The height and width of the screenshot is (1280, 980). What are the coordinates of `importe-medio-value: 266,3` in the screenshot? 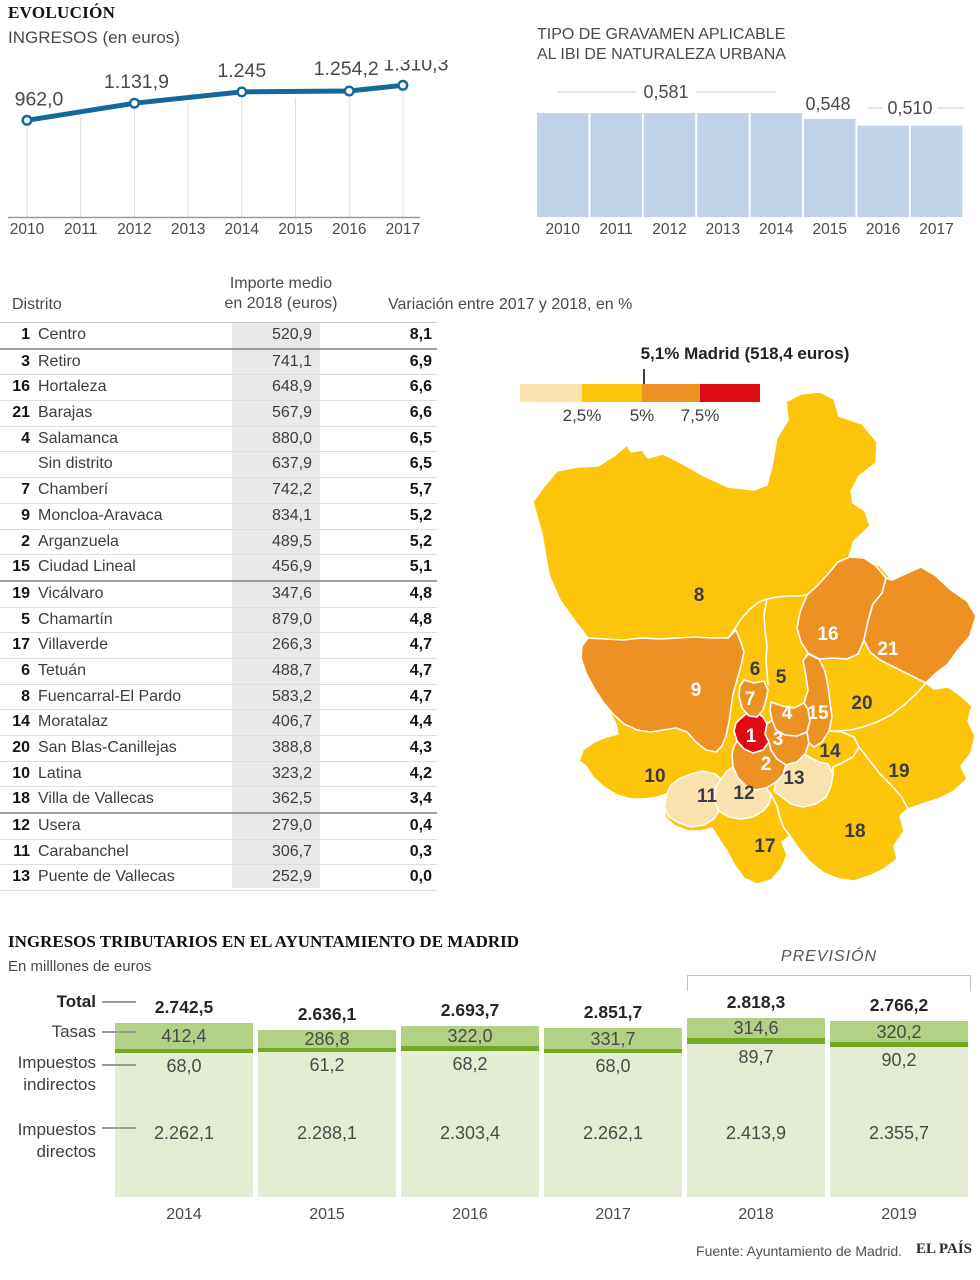 It's located at (291, 645).